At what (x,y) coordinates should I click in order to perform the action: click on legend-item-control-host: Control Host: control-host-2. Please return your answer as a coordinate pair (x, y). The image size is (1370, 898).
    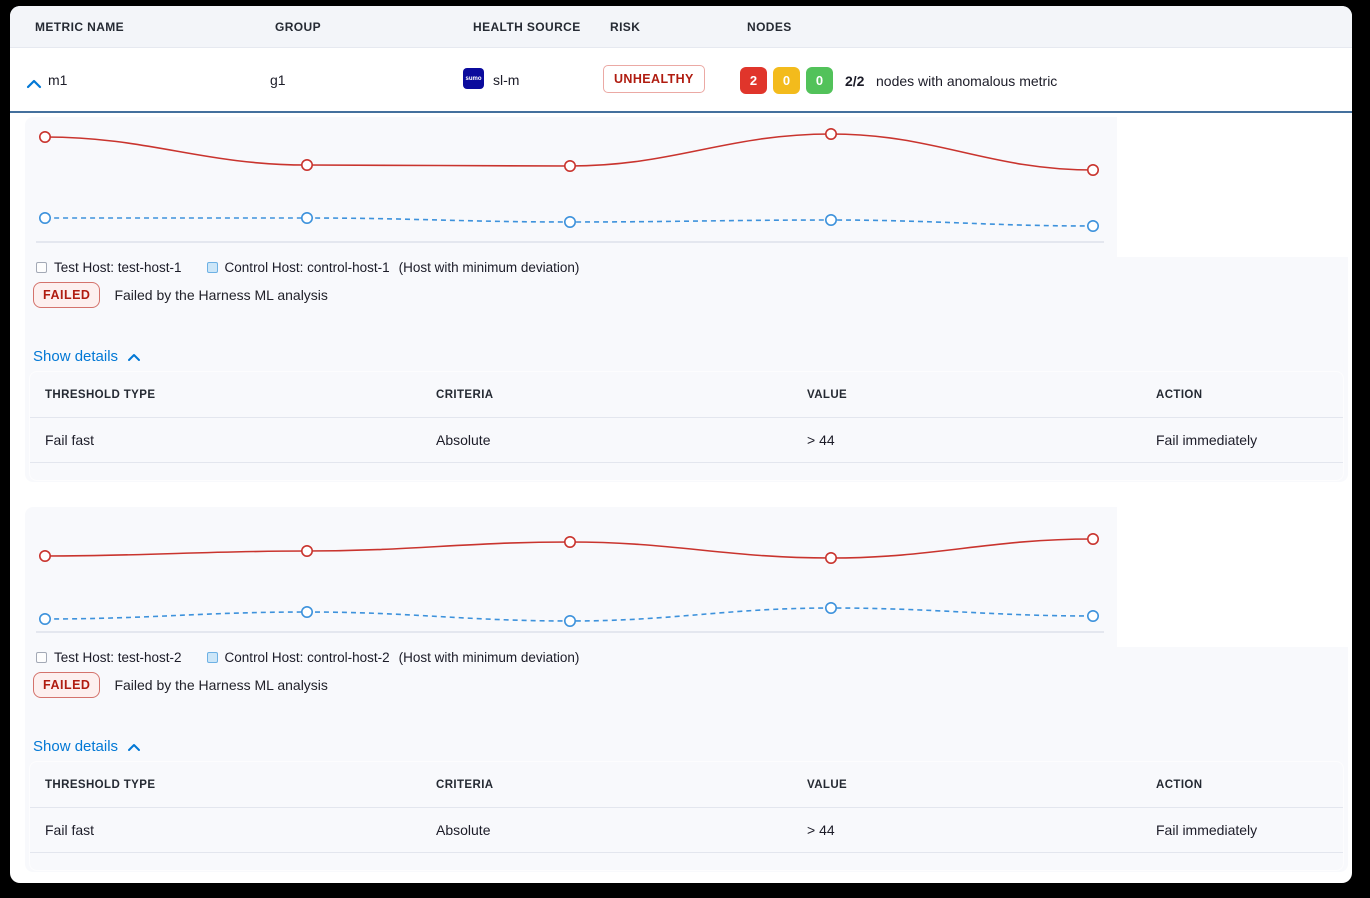
    Looking at the image, I should click on (298, 657).